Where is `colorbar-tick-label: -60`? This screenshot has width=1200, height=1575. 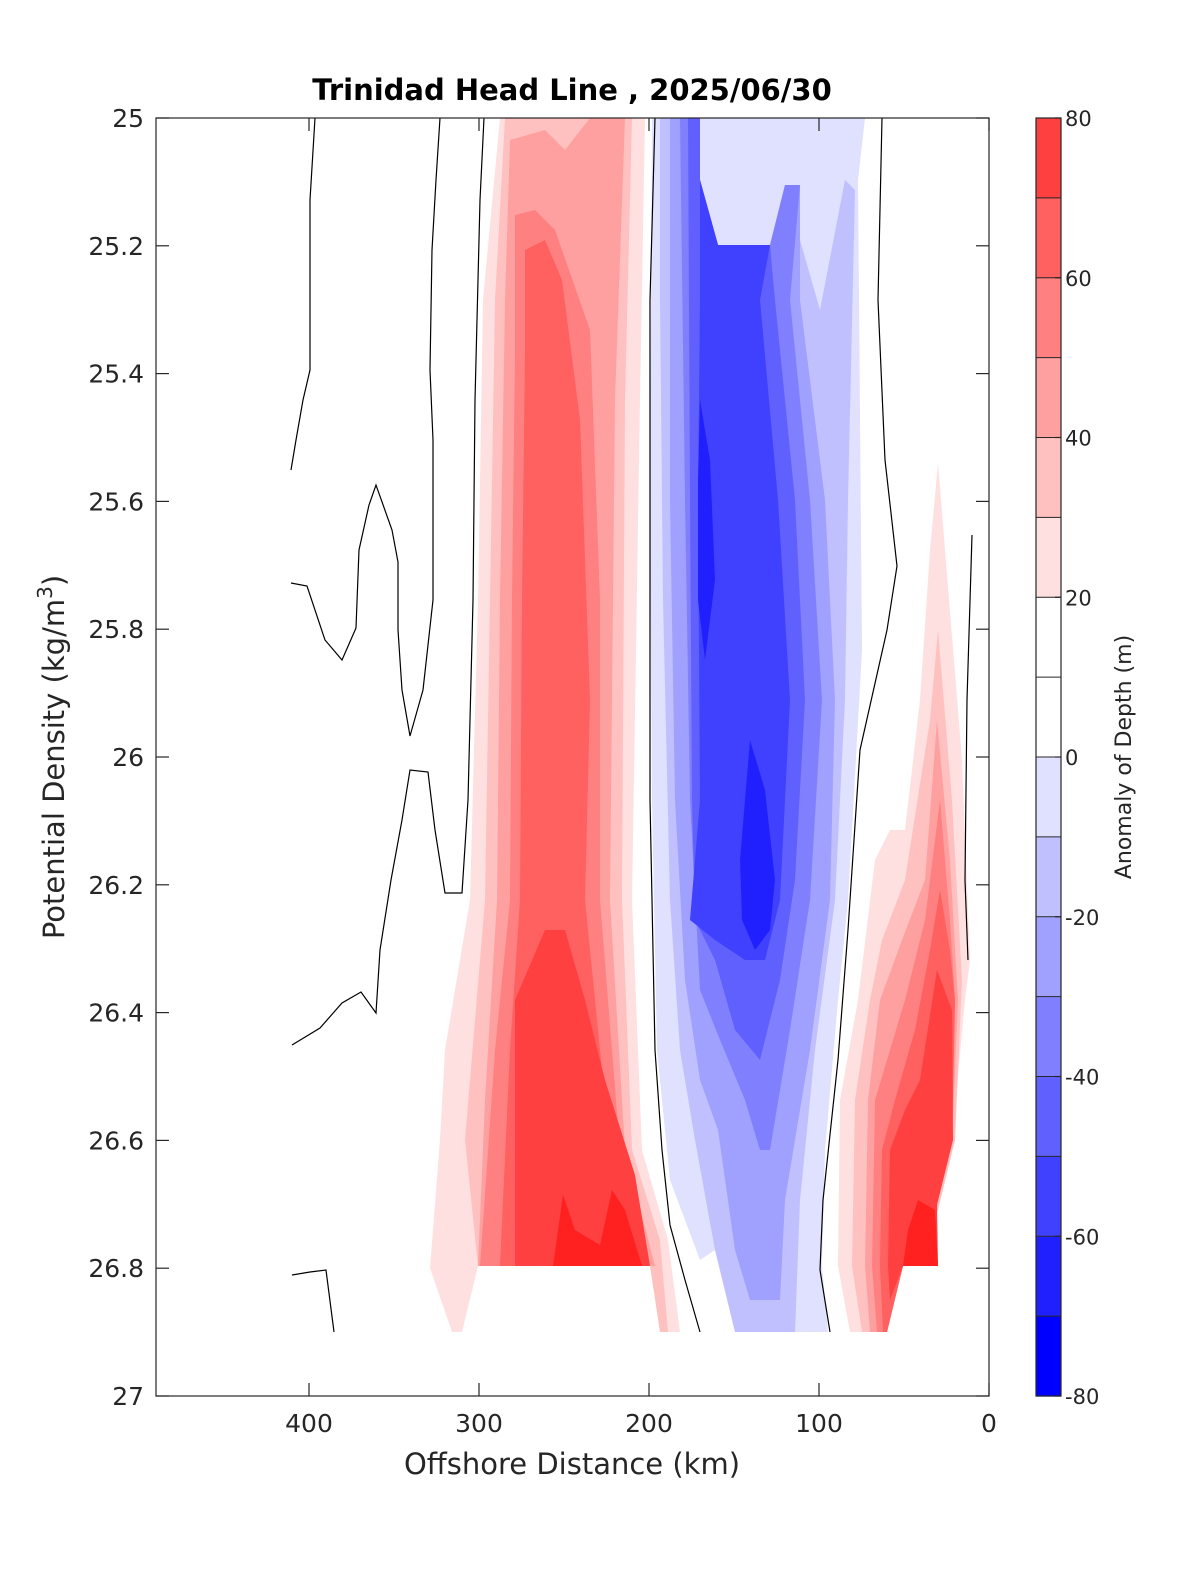 colorbar-tick-label: -60 is located at coordinates (1082, 1237).